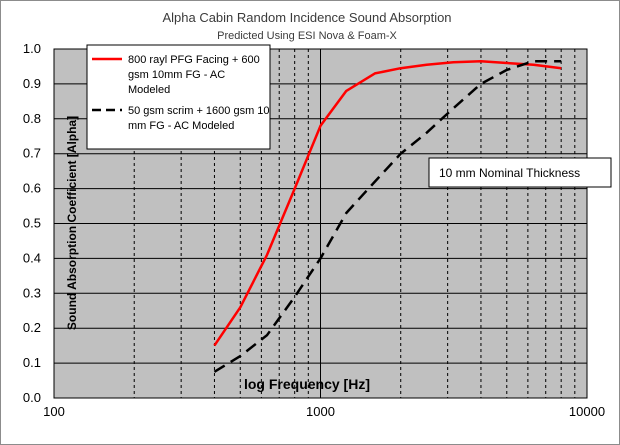 The height and width of the screenshot is (445, 620). What do you see at coordinates (149, 90) in the screenshot?
I see `legend-entry-1-line-3: Modeled` at bounding box center [149, 90].